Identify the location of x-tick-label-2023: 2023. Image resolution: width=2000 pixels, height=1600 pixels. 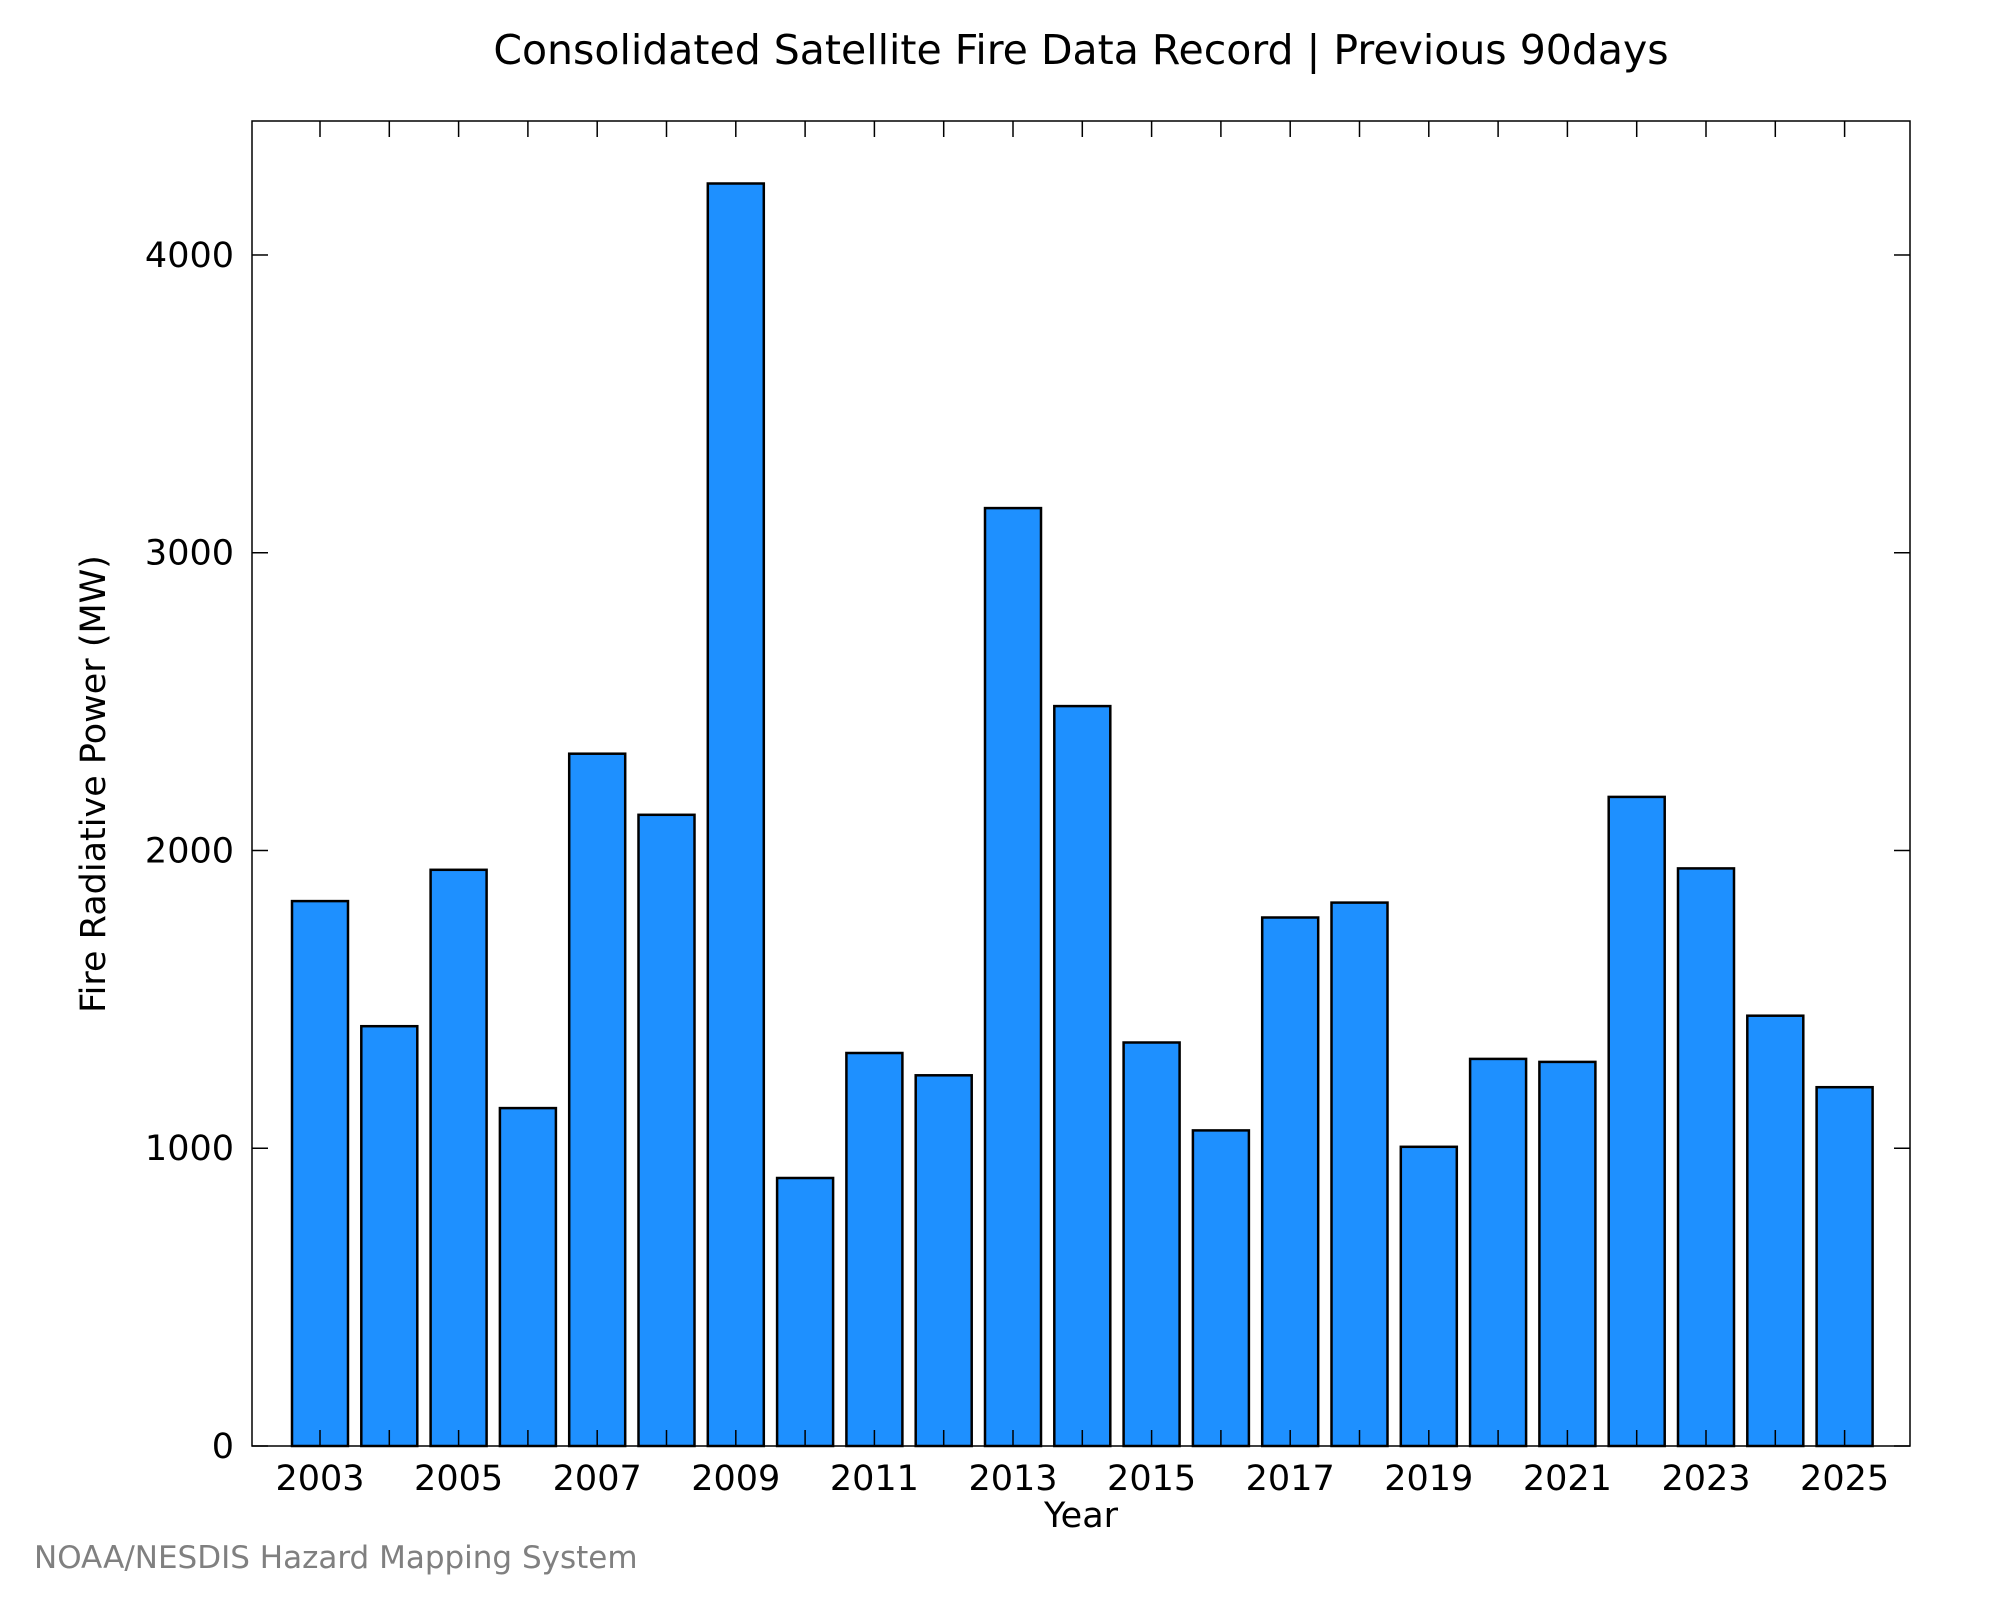
(1705, 1479).